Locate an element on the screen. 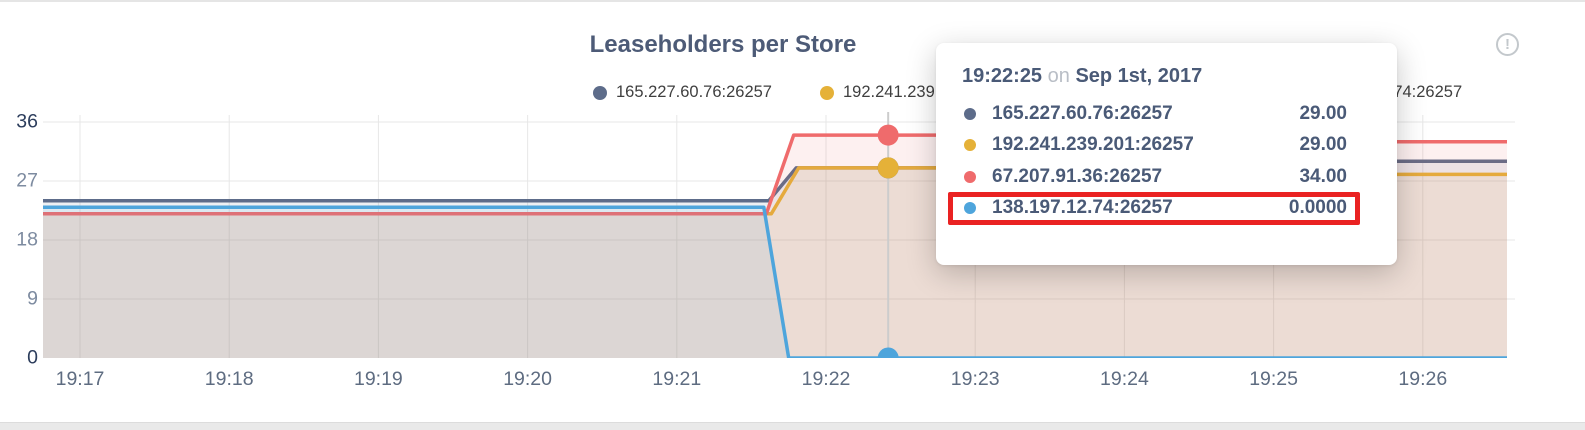 The height and width of the screenshot is (430, 1585). x-axis-tick-label: 19:17 is located at coordinates (80, 379).